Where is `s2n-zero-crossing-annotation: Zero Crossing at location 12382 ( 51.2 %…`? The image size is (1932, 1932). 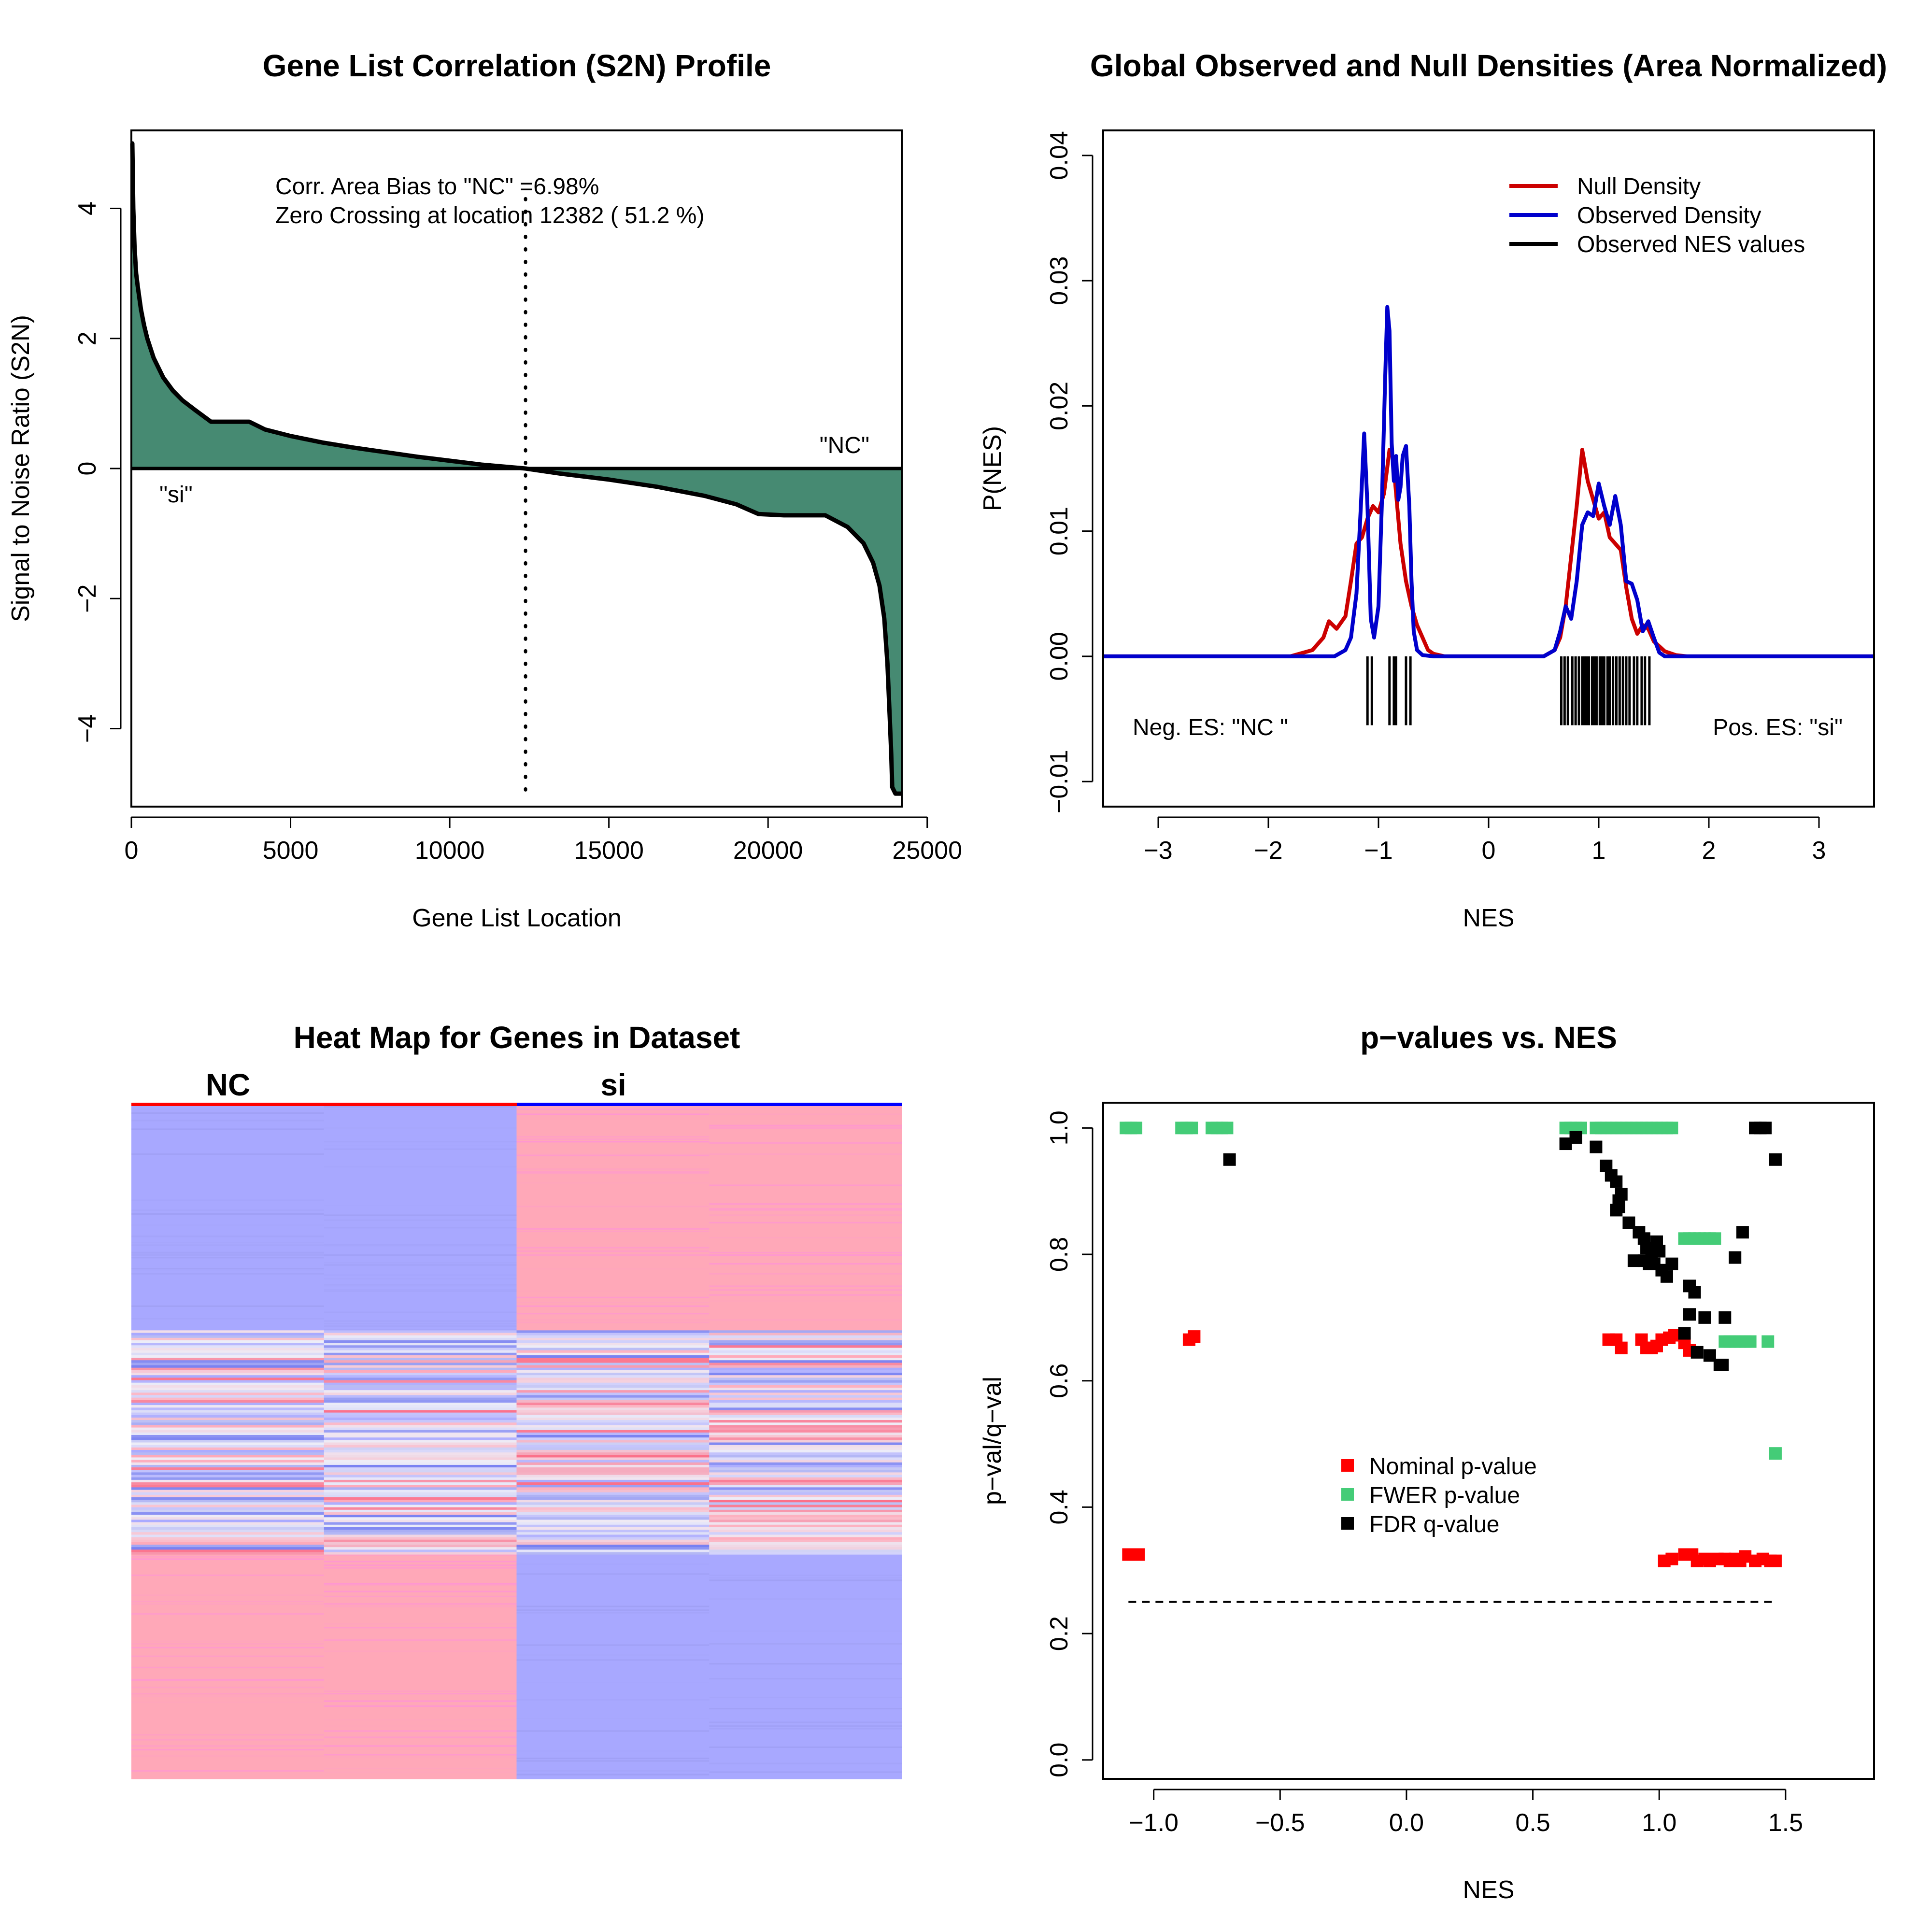
s2n-zero-crossing-annotation: Zero Crossing at location 12382 ( 51.2 %… is located at coordinates (489, 215).